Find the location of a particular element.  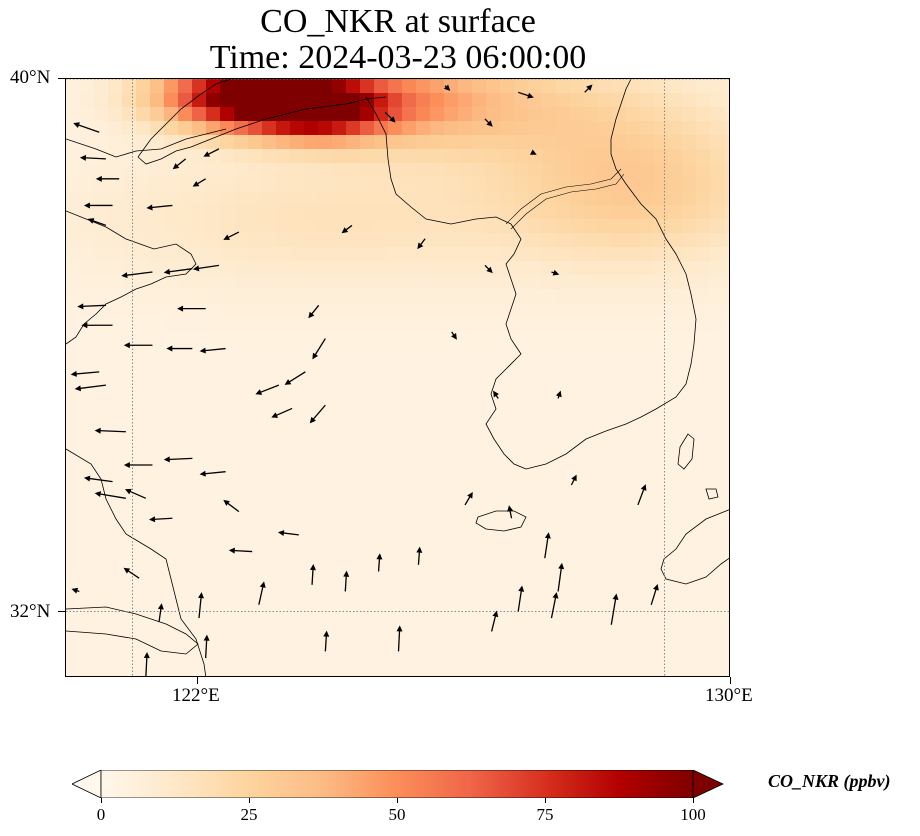

map-title-line-2: Time: 2024-03-23 06:00:00 is located at coordinates (398, 57).